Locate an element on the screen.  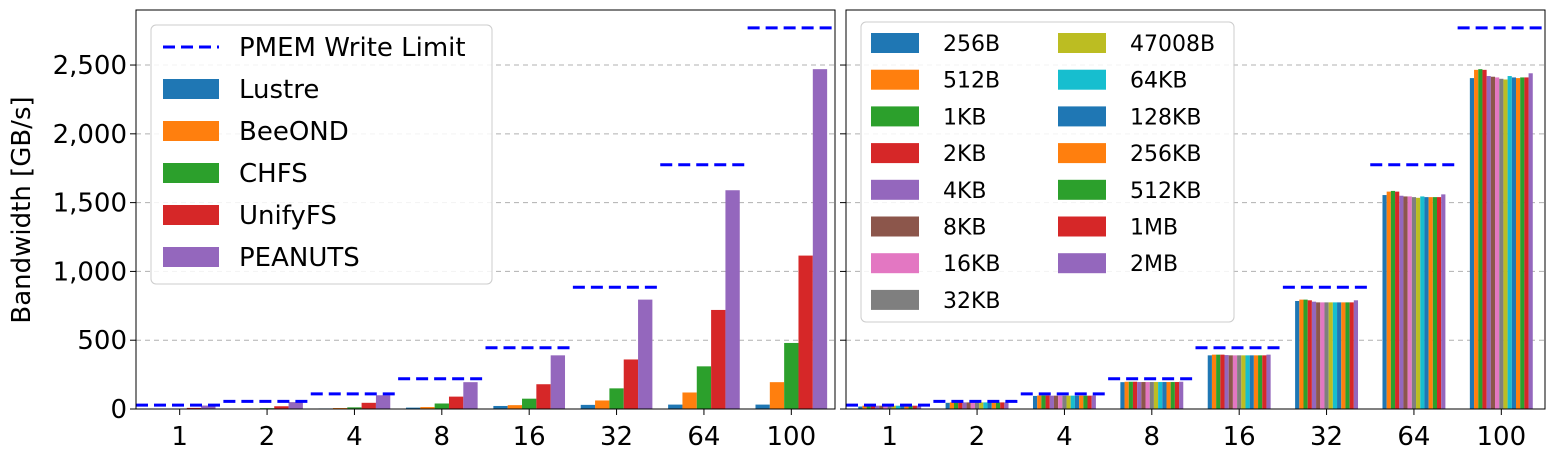
legend-label: 4KB is located at coordinates (965, 191).